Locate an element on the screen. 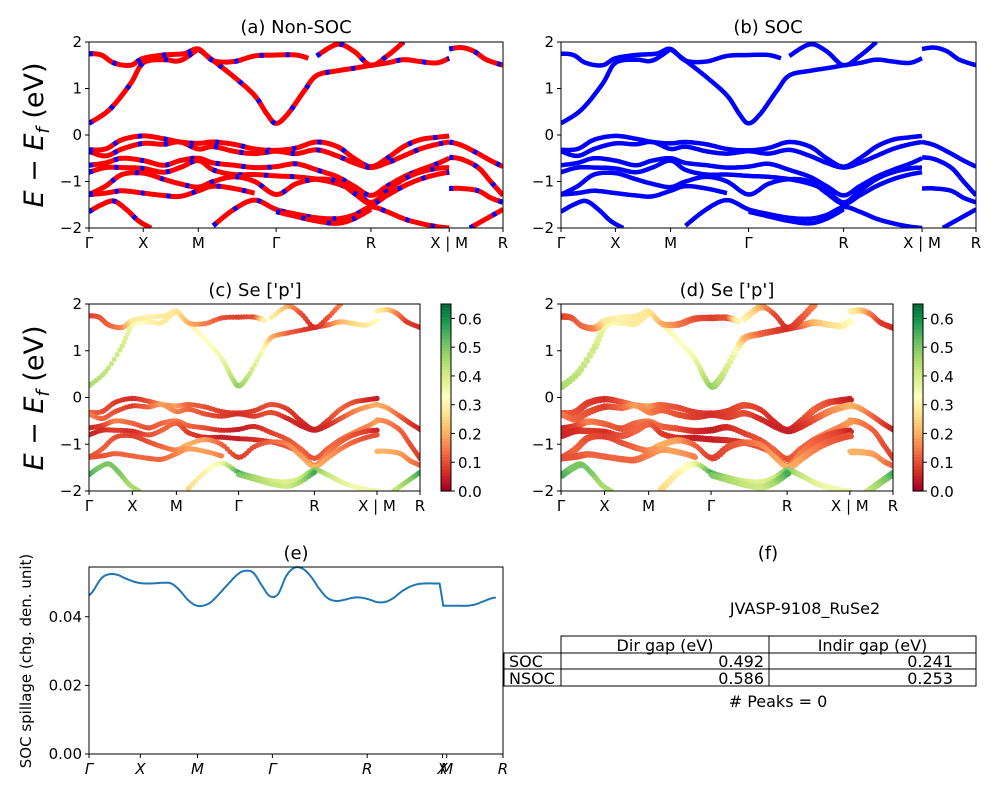  indir-gap-value: 0.241 is located at coordinates (930, 661).